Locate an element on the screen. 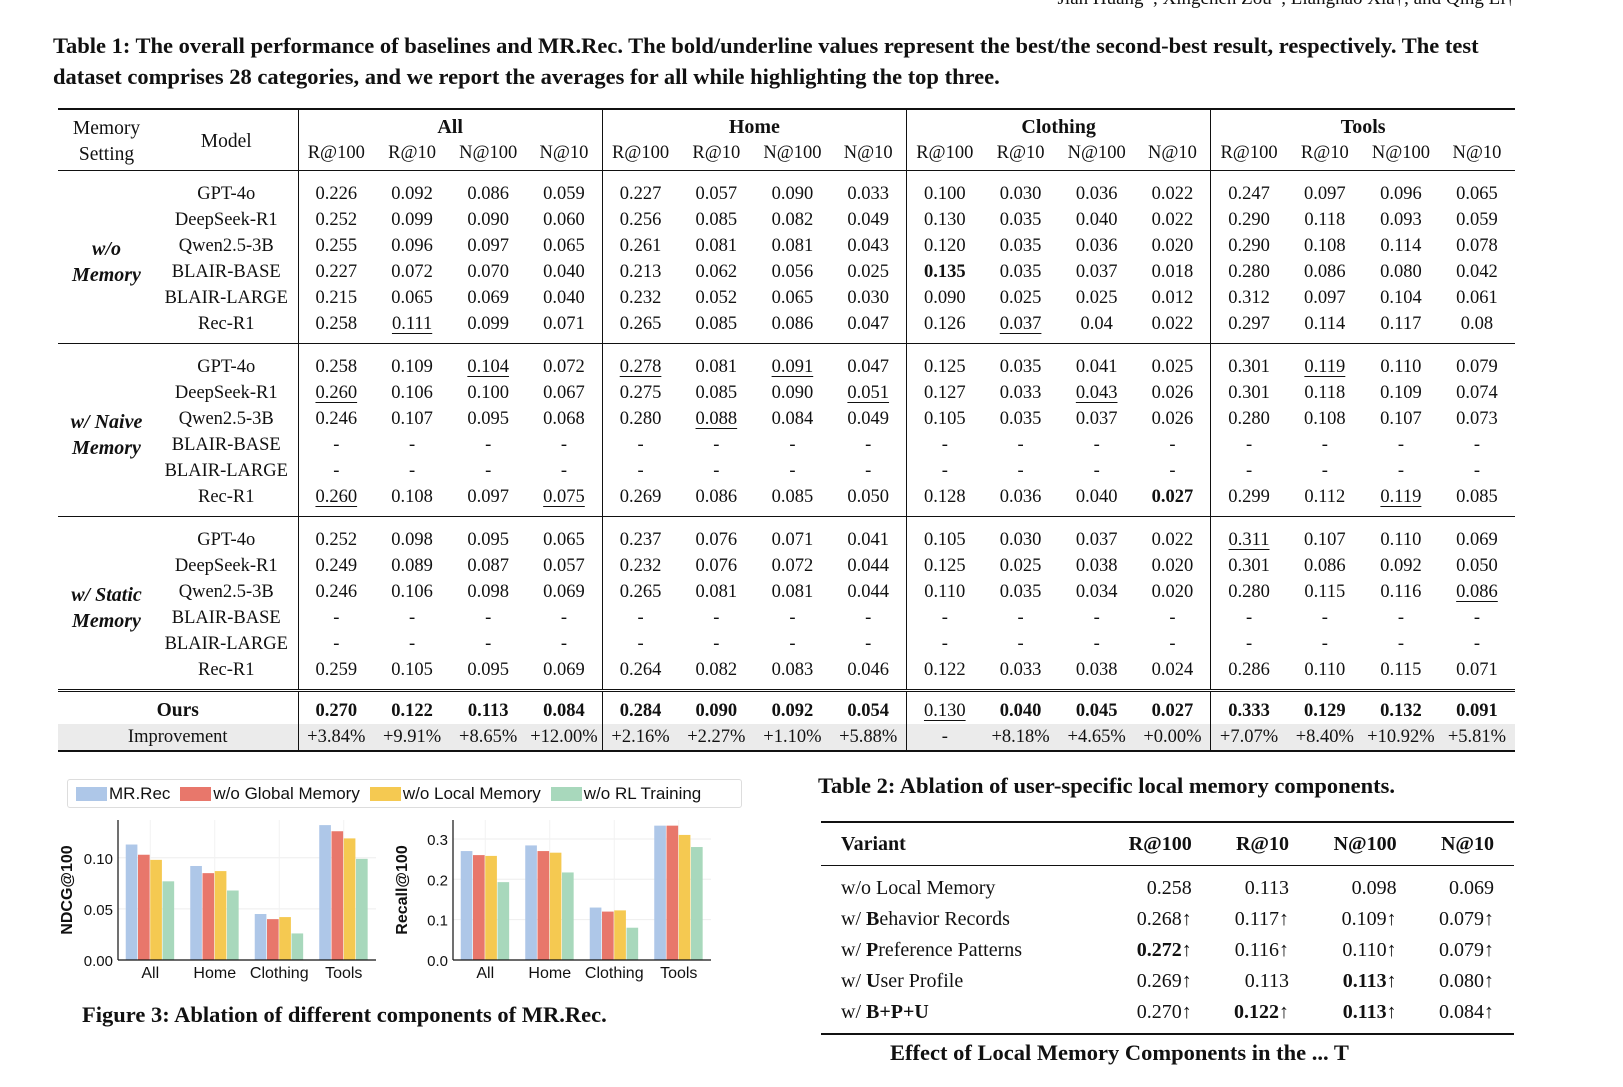 The height and width of the screenshot is (1087, 1623). value: 0.093 is located at coordinates (1401, 219).